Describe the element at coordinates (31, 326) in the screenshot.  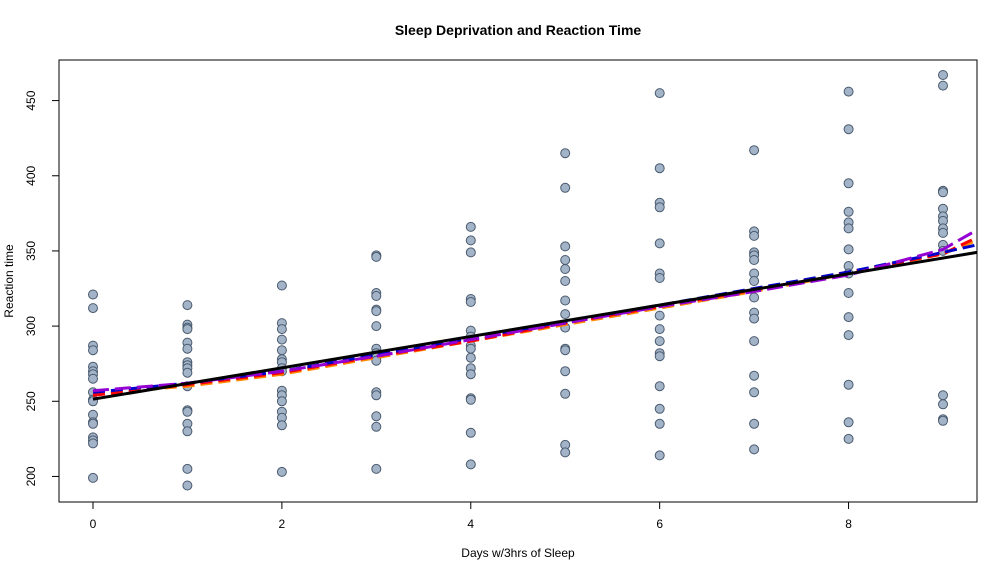
I see `y-tick-label: 300` at that location.